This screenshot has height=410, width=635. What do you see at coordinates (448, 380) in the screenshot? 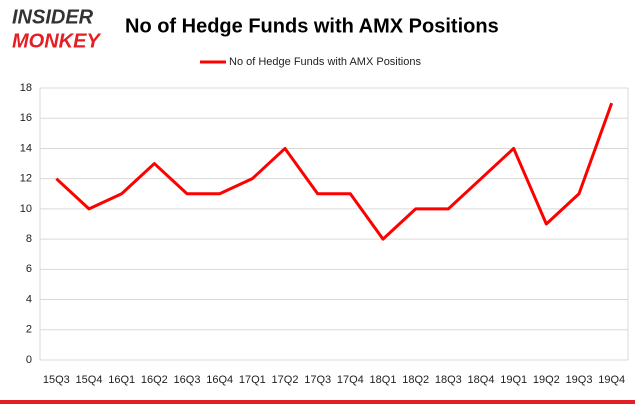
I see `x-tick-label: 18Q3` at bounding box center [448, 380].